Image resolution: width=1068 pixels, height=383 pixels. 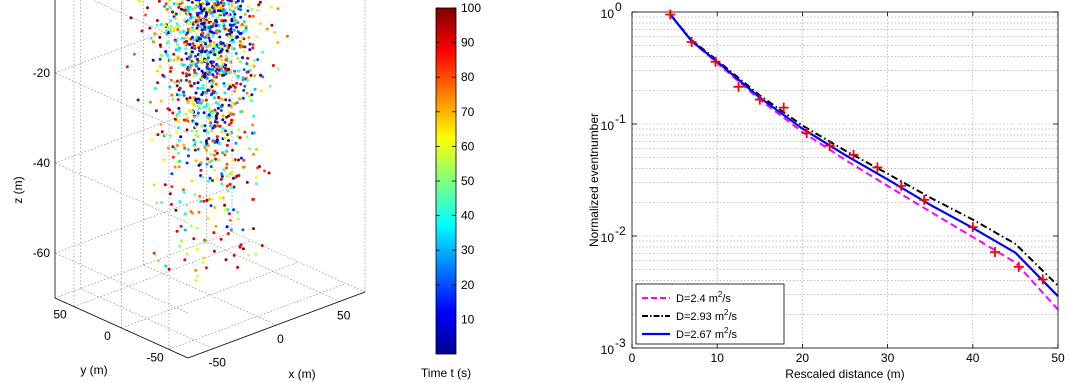 I want to click on legend-entry-unit: /s, so click(x=732, y=335).